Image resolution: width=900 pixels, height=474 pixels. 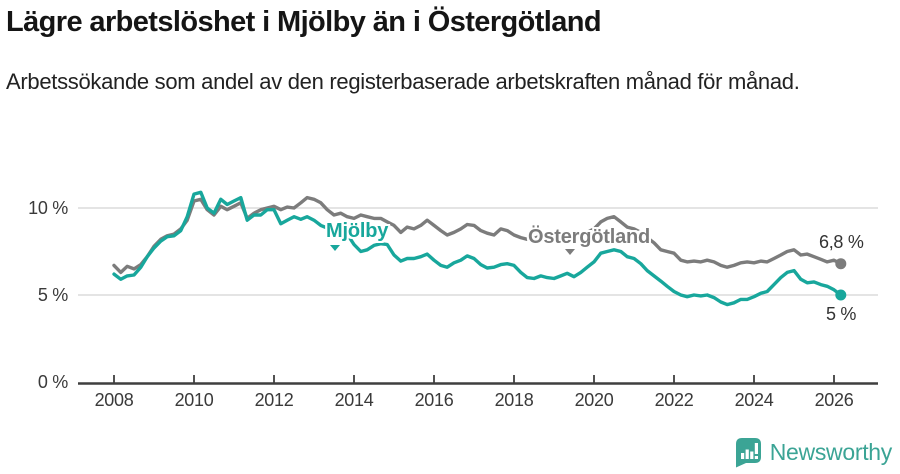 I want to click on series-end-dot-ostergotland, so click(x=841, y=264).